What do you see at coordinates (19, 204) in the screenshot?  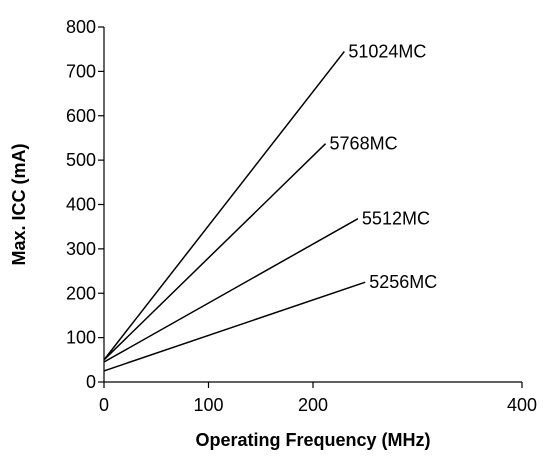 I see `y-axis-title: Max. ICC (mA)` at bounding box center [19, 204].